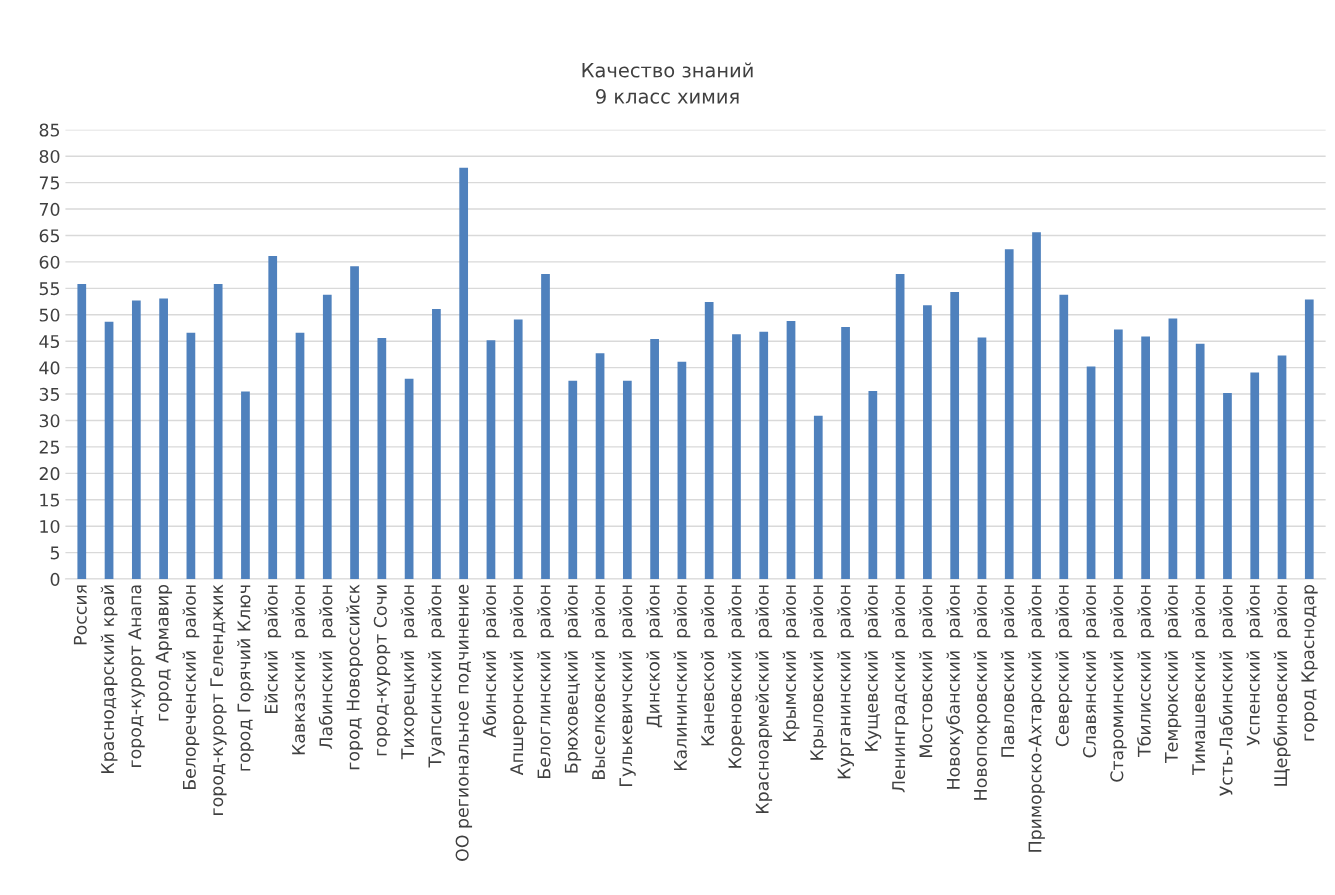 This screenshot has width=1335, height=895. What do you see at coordinates (382, 670) in the screenshot?
I see `x-tick-label: город-курорт Сочи` at bounding box center [382, 670].